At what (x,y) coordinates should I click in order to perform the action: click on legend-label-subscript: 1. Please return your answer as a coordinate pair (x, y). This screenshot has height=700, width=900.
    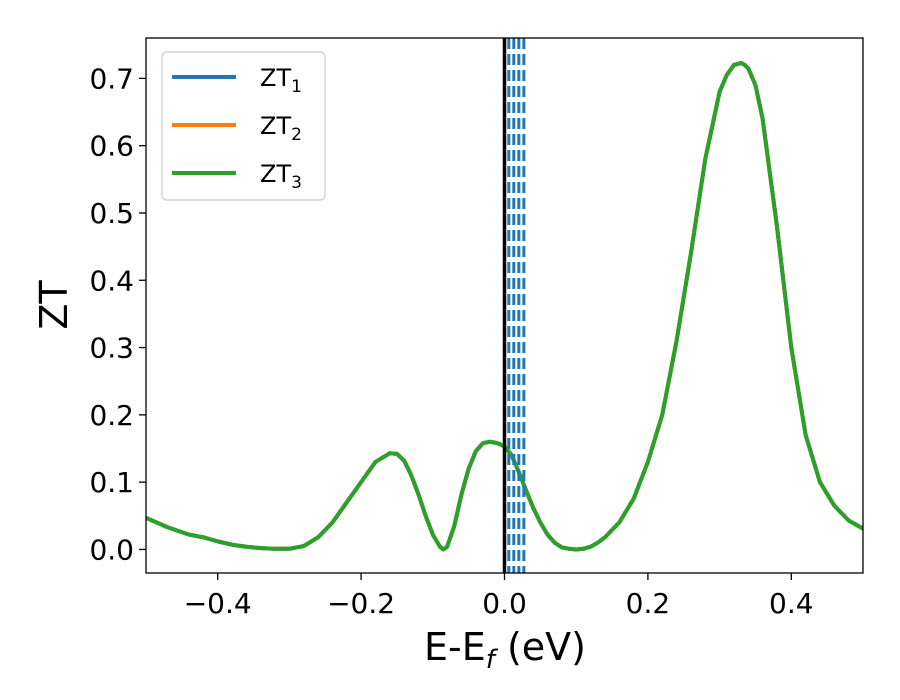
    Looking at the image, I should click on (296, 87).